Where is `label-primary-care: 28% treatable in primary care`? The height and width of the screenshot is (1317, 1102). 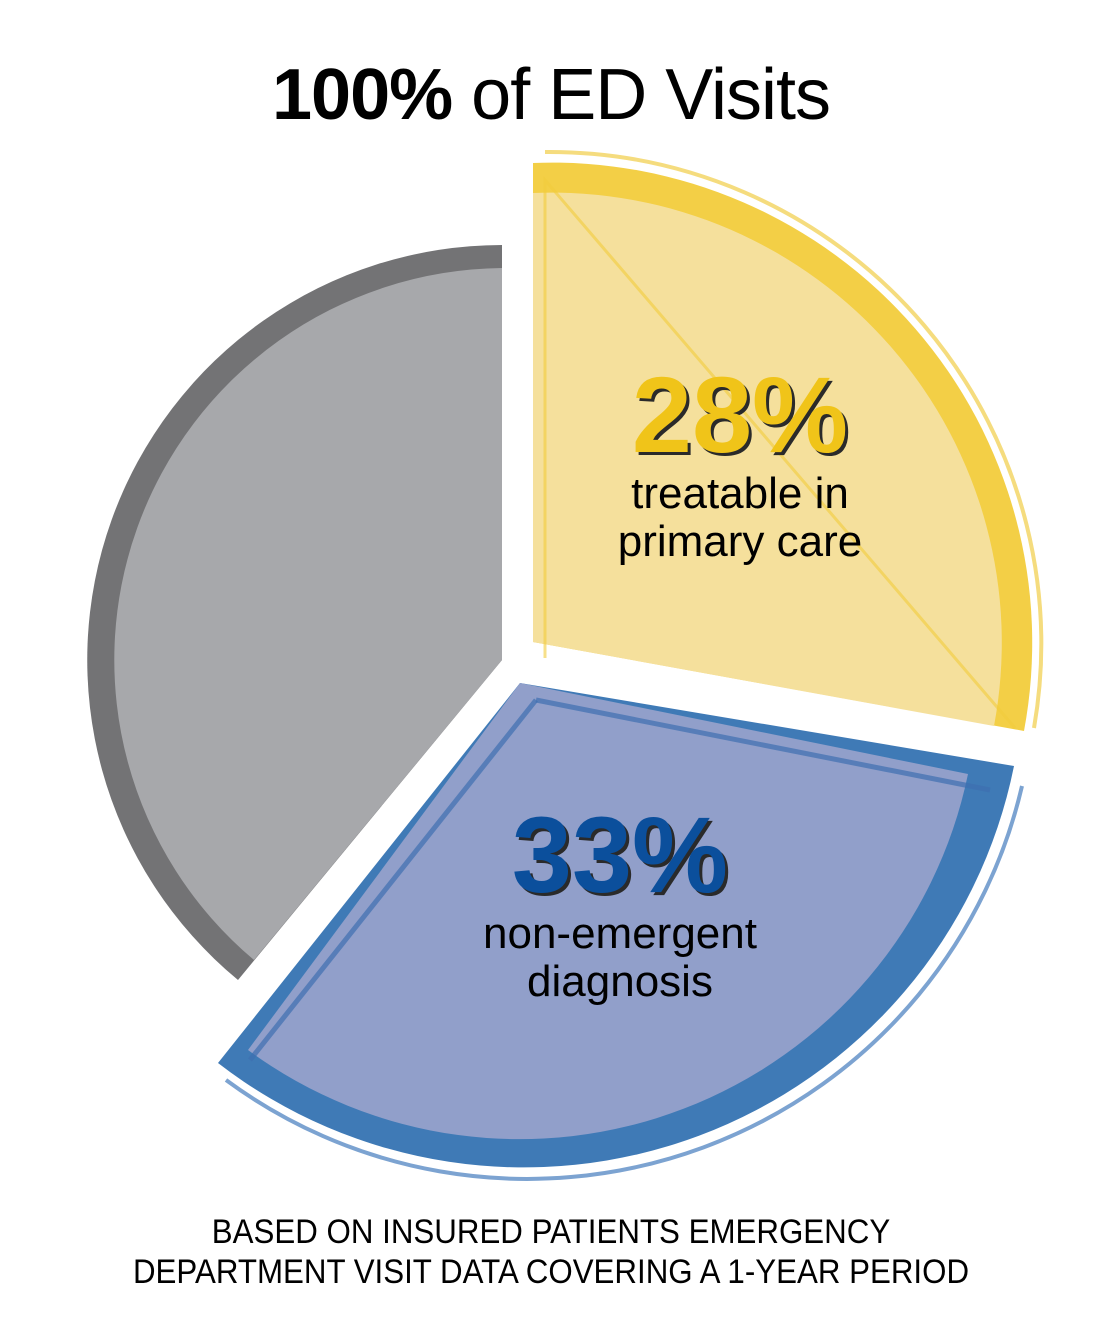
label-primary-care: 28% treatable in primary care is located at coordinates (740, 463).